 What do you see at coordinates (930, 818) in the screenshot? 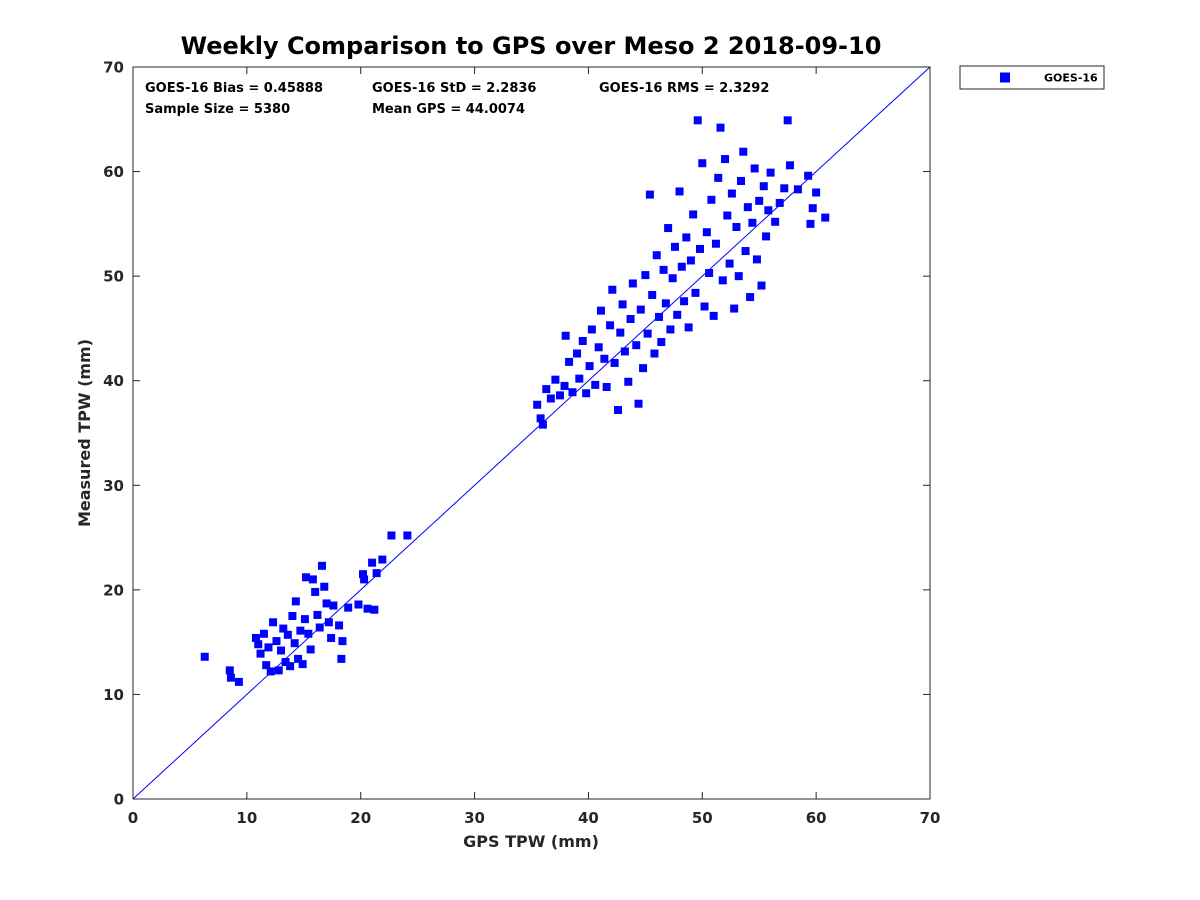
I see `x-tick-label: 70` at bounding box center [930, 818].